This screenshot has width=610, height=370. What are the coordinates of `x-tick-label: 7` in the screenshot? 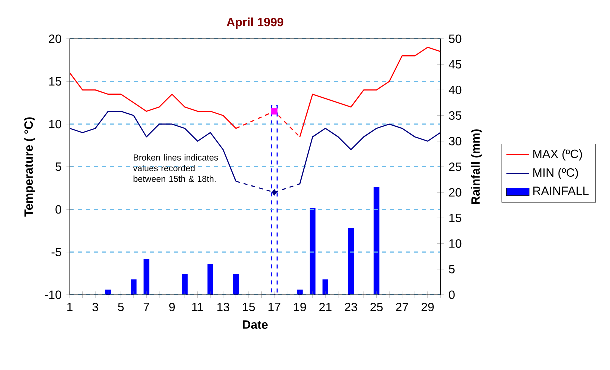 It's located at (147, 307).